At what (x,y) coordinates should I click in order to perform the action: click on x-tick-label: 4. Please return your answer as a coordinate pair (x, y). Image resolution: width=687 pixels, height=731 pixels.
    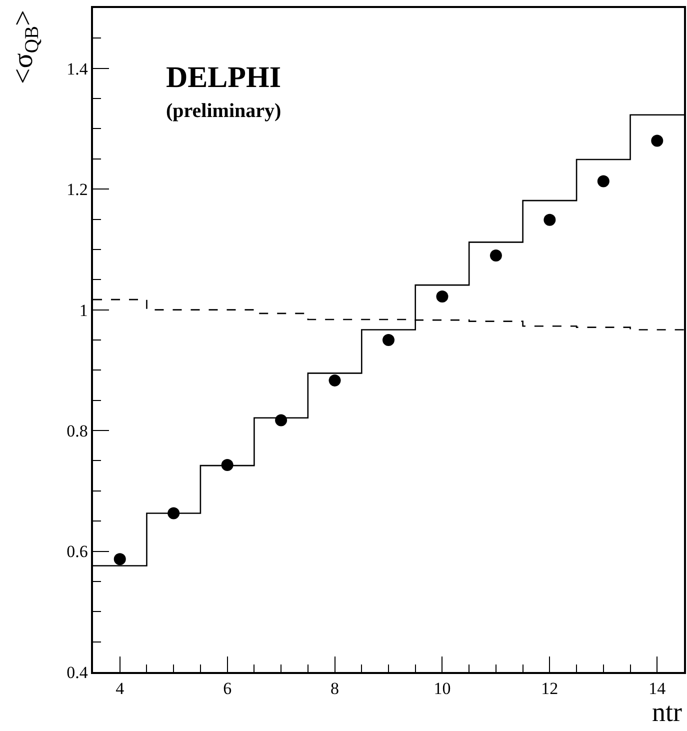
    Looking at the image, I should click on (120, 688).